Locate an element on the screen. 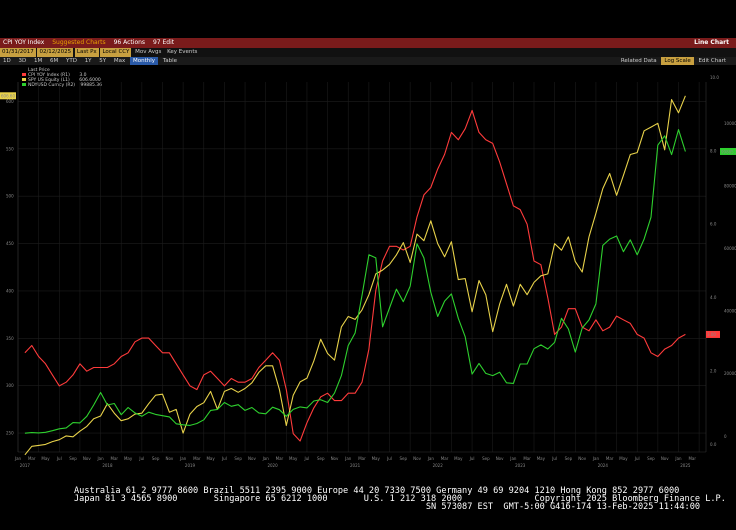  period-button-3d: 3D is located at coordinates (22, 61).